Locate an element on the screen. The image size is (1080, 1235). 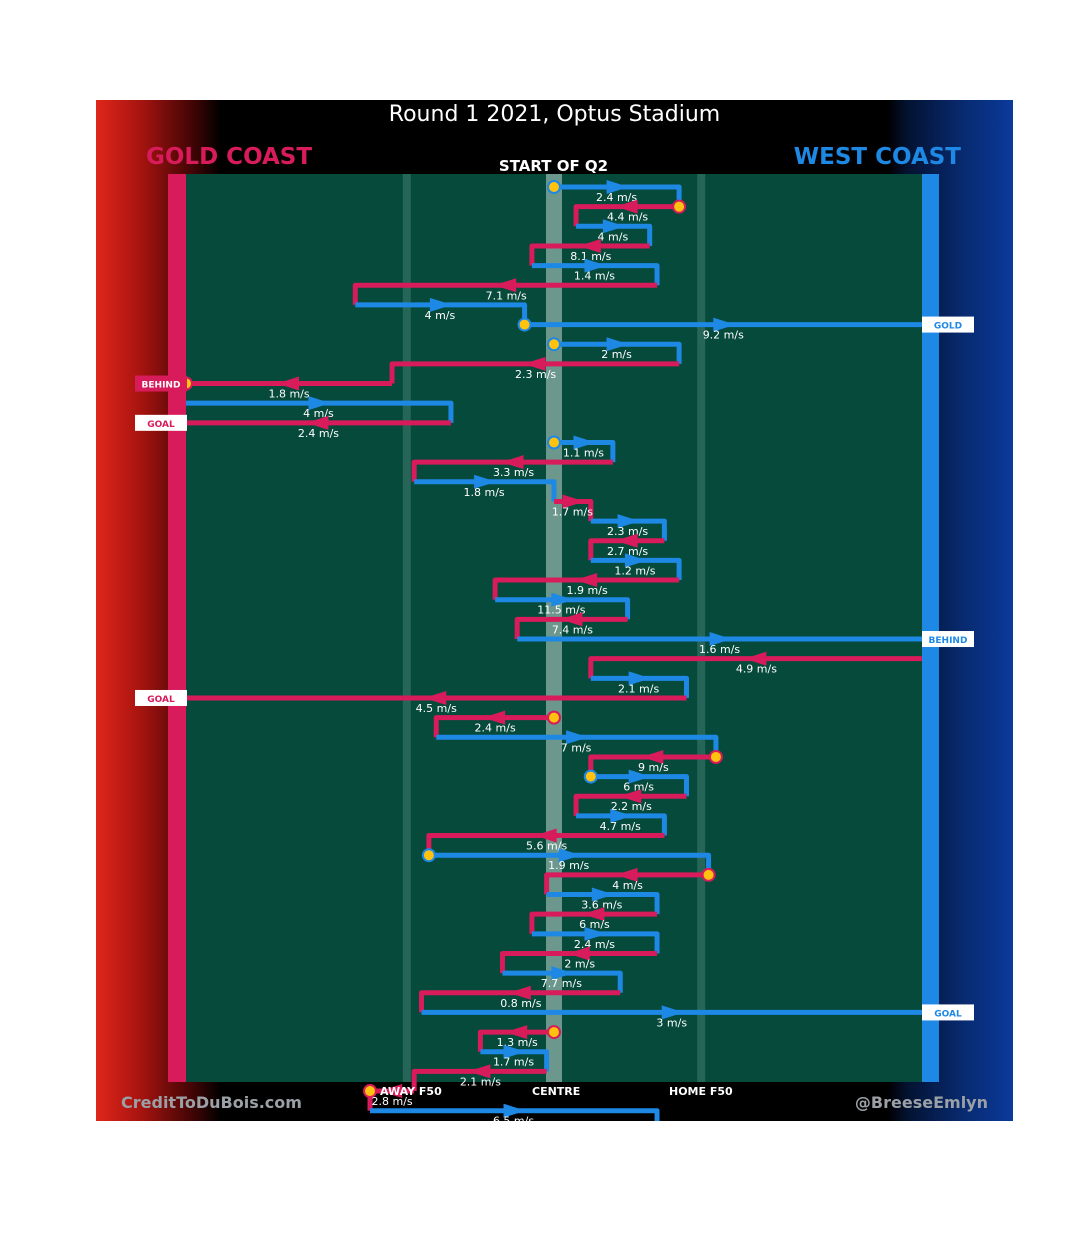
chain-39: 2 m/s is located at coordinates (578, 960).